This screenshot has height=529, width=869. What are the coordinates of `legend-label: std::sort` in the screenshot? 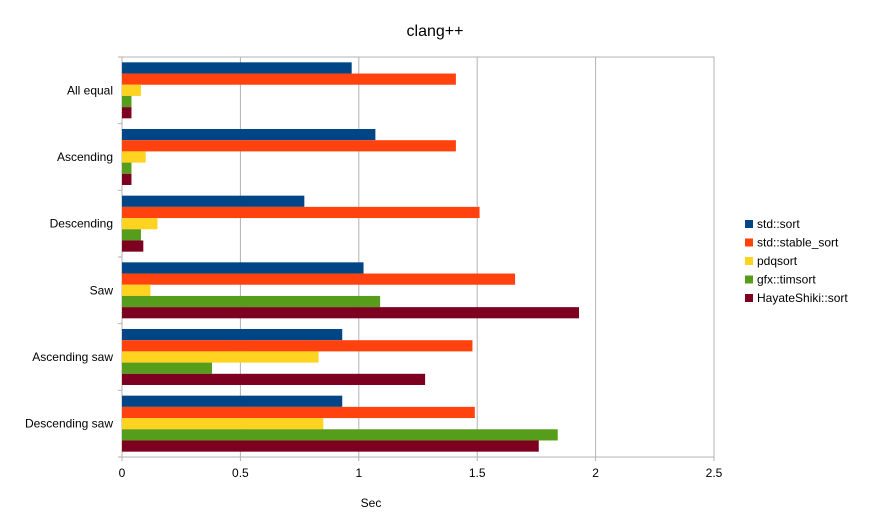 It's located at (778, 224).